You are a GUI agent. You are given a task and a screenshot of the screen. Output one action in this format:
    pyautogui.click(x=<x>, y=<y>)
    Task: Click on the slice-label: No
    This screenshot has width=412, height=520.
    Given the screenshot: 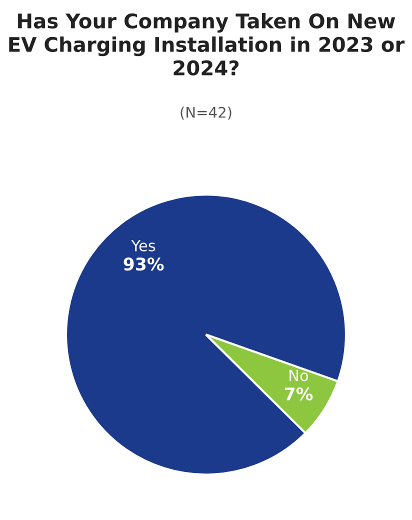 What is the action you would take?
    pyautogui.click(x=299, y=376)
    